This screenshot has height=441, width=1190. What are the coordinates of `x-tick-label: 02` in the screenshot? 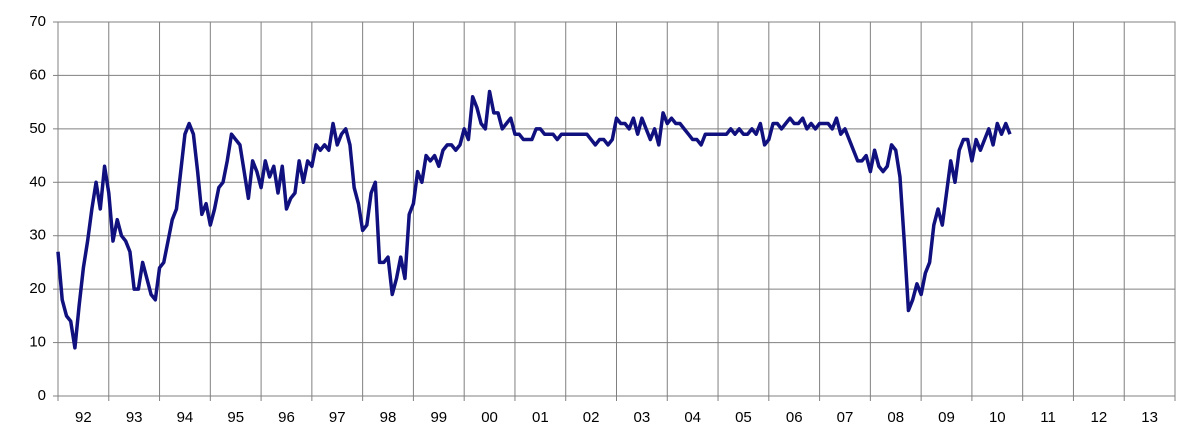 It's located at (591, 417).